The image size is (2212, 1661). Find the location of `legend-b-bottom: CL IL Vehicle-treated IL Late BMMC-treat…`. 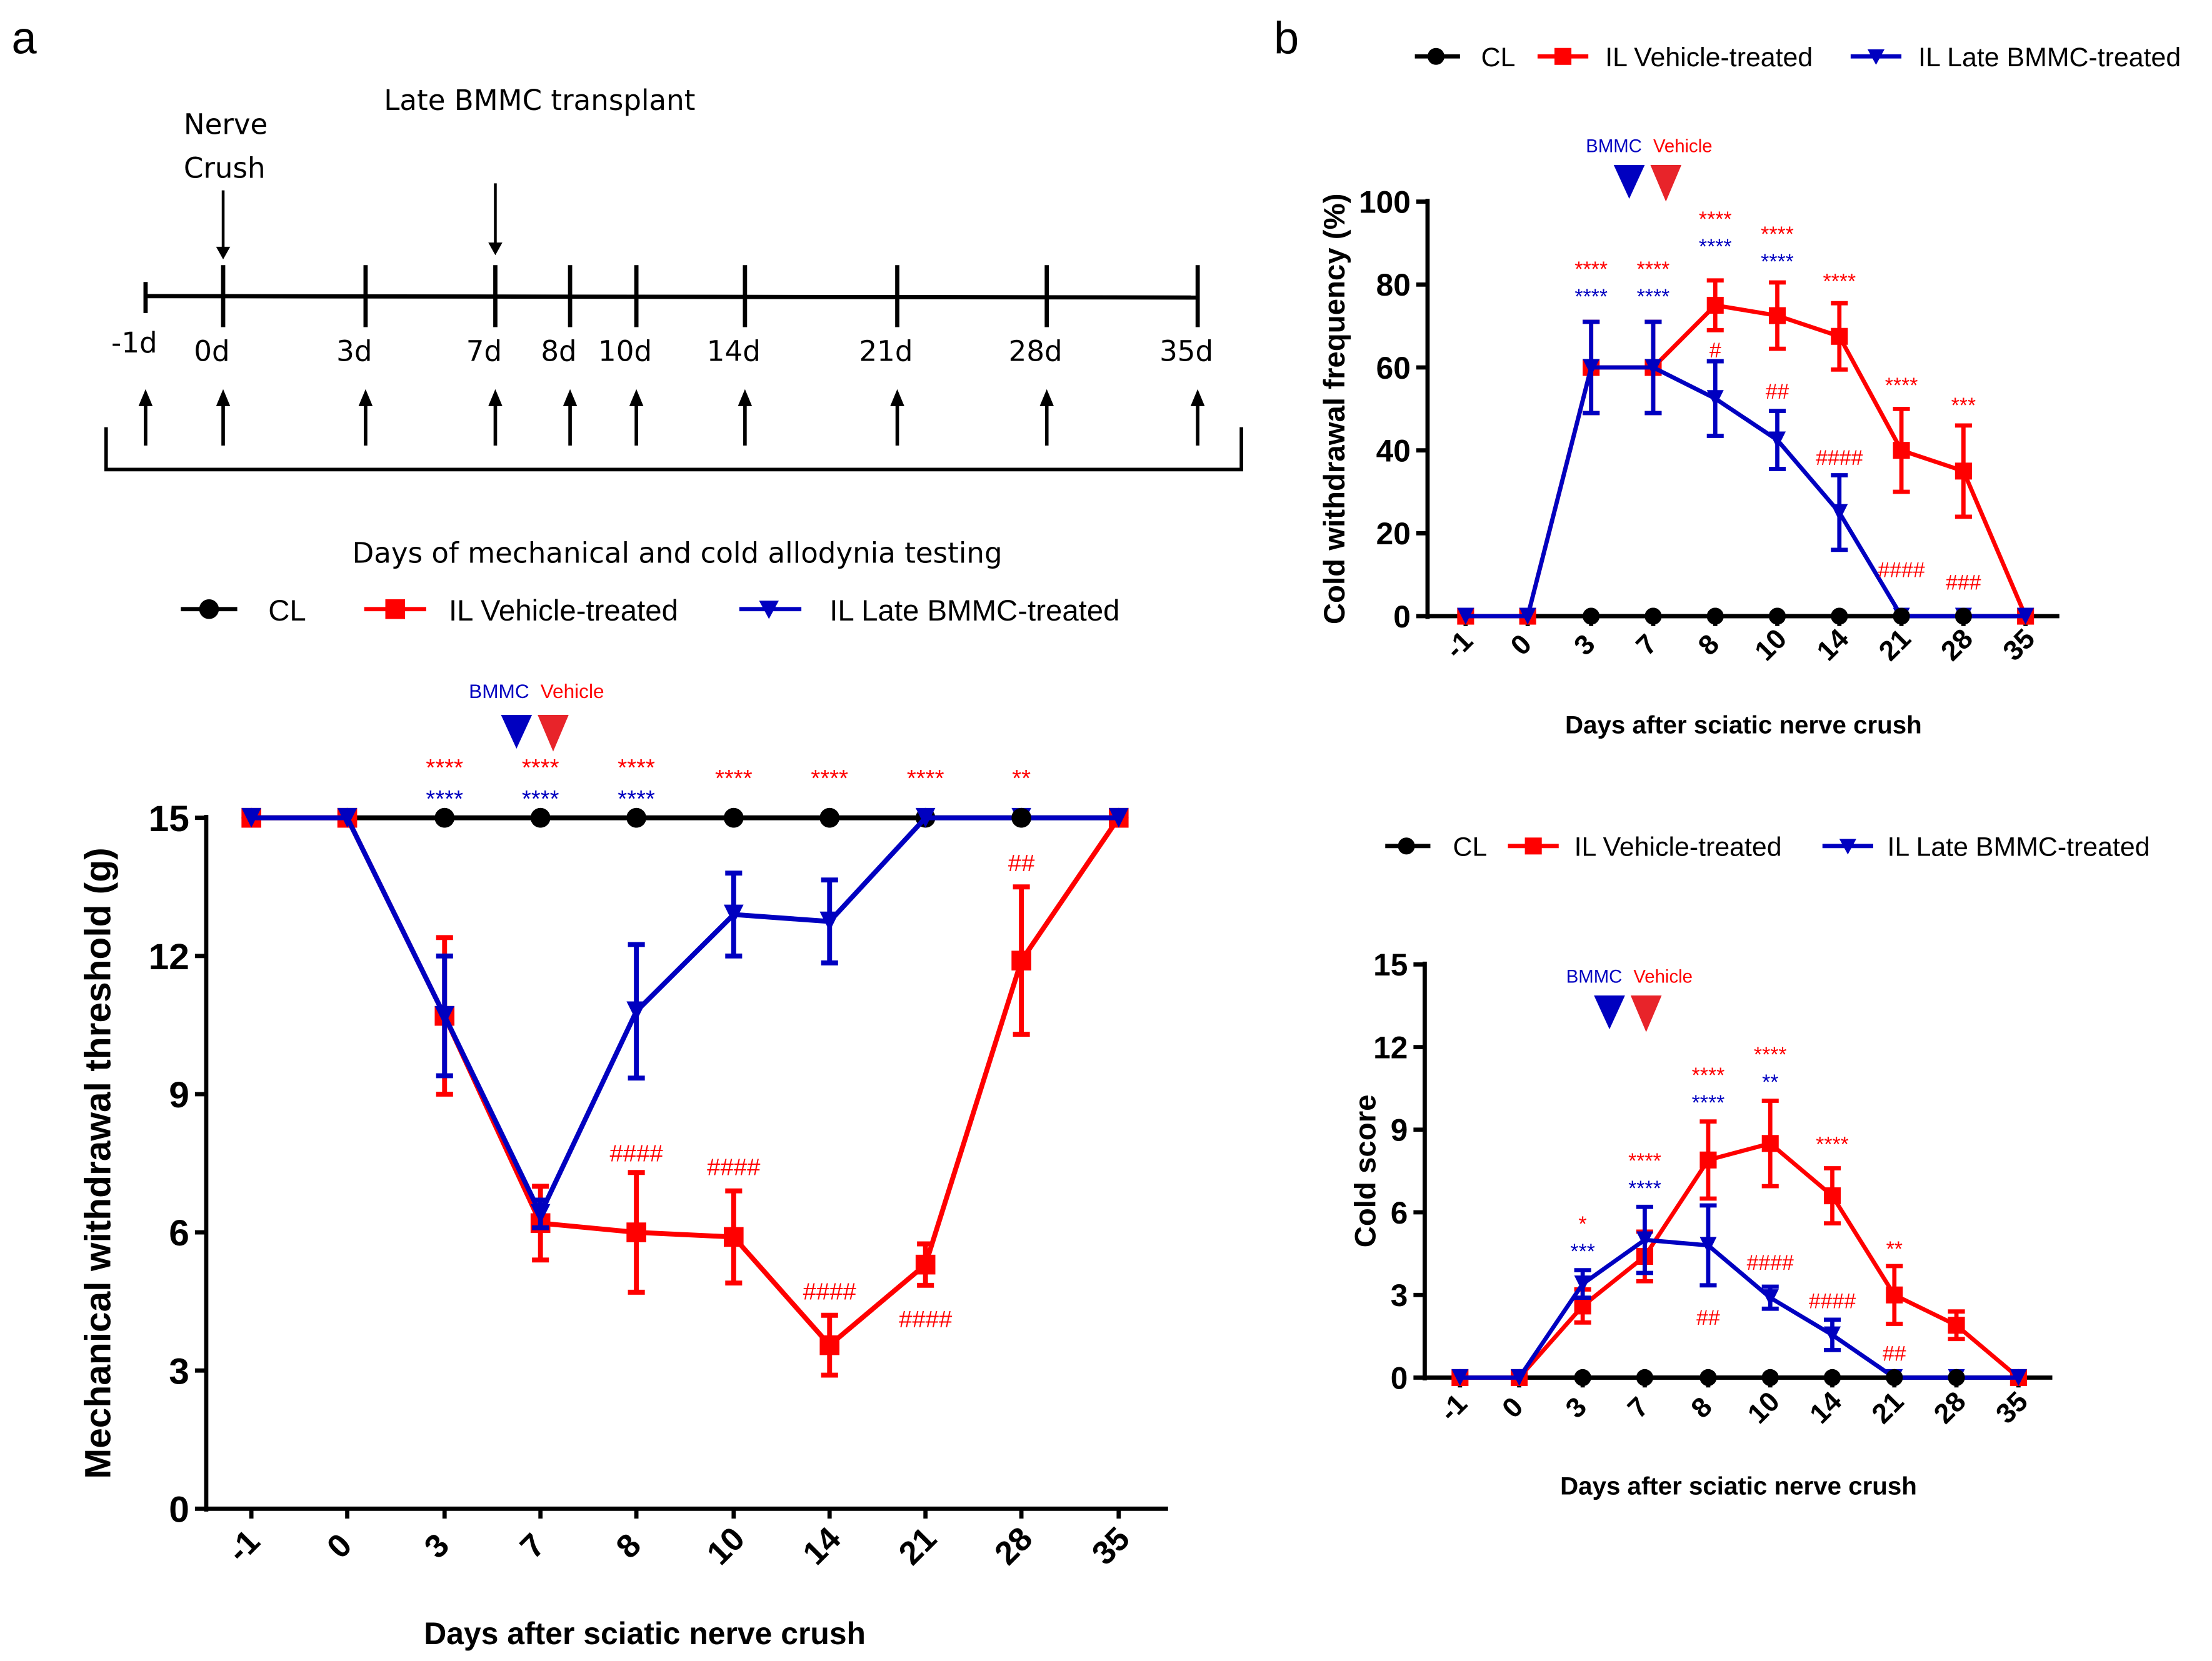

legend-b-bottom: CL IL Vehicle-treated IL Late BMMC-treat… is located at coordinates (1767, 847).